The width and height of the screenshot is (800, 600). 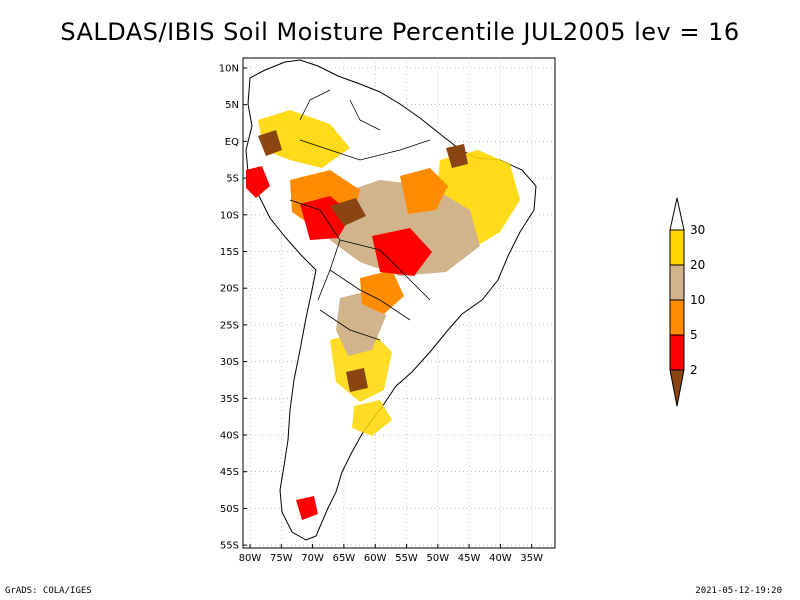 What do you see at coordinates (232, 179) in the screenshot?
I see `lat-label: 5S` at bounding box center [232, 179].